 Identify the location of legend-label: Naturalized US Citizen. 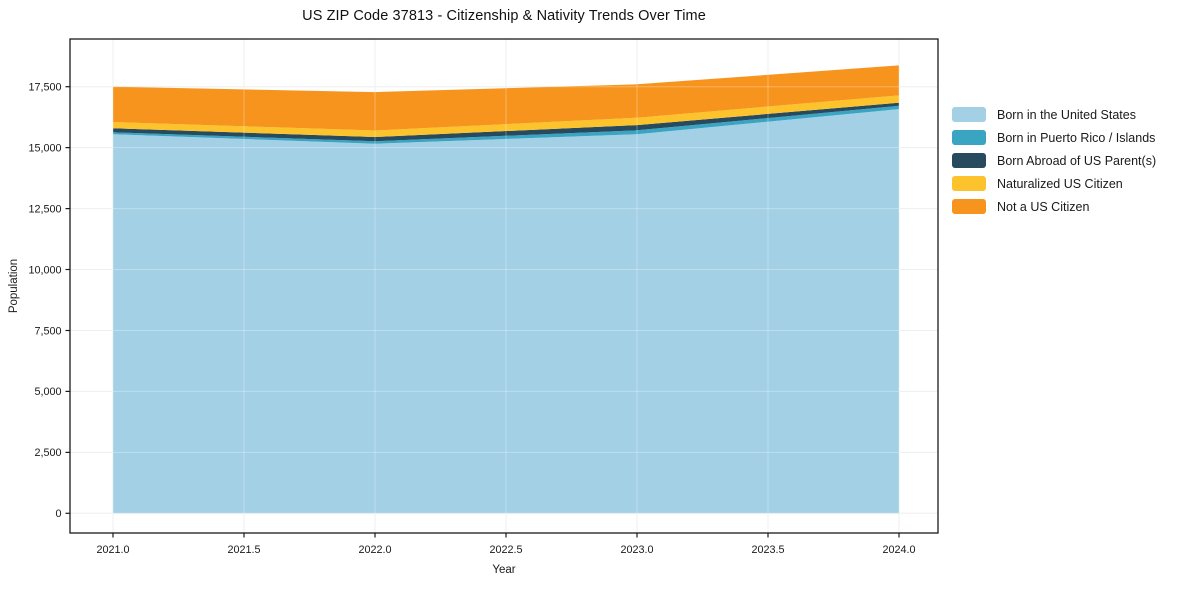
(1060, 183).